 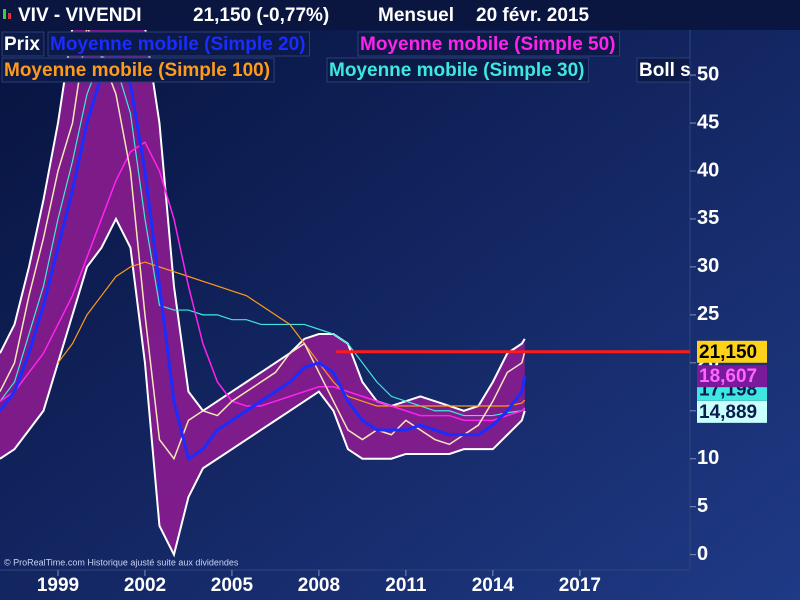 I want to click on x-tick-label: 2002, so click(x=145, y=585).